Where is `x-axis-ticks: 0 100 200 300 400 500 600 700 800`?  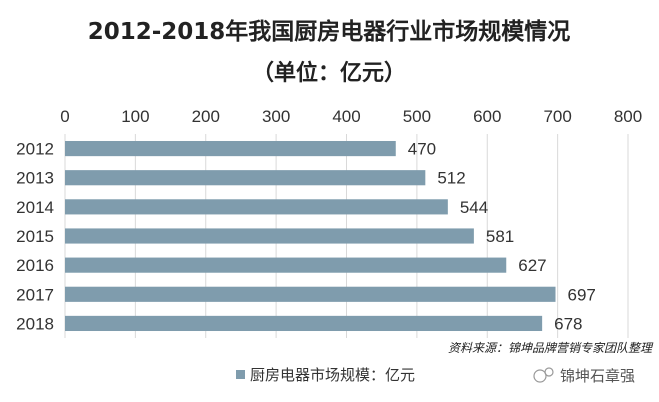
x-axis-ticks: 0 100 200 300 400 500 600 700 800 is located at coordinates (351, 116).